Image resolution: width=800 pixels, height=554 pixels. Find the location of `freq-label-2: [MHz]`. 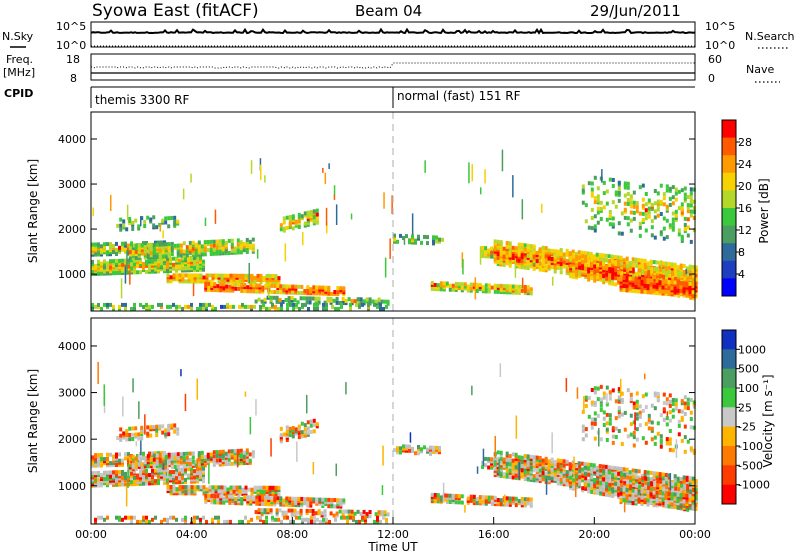

freq-label-2: [MHz] is located at coordinates (19, 72).